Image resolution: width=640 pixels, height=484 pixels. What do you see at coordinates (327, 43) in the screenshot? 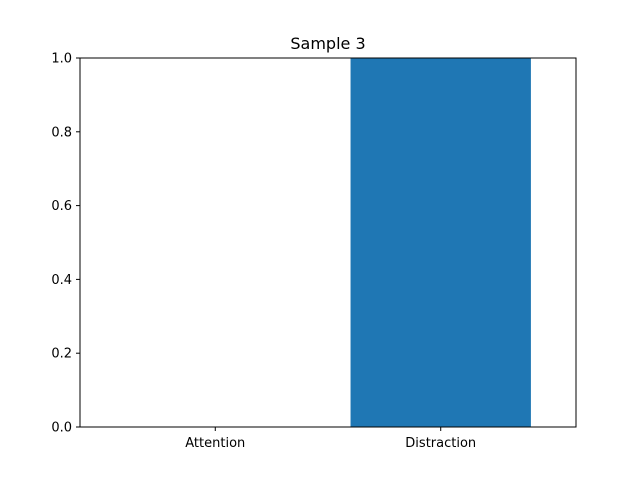
I see `chart-title: Sample 3` at bounding box center [327, 43].